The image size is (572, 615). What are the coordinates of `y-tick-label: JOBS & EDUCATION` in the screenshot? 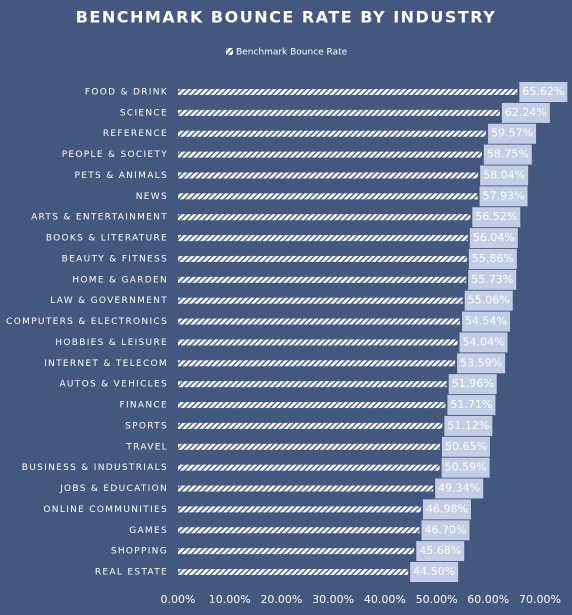 It's located at (113, 489).